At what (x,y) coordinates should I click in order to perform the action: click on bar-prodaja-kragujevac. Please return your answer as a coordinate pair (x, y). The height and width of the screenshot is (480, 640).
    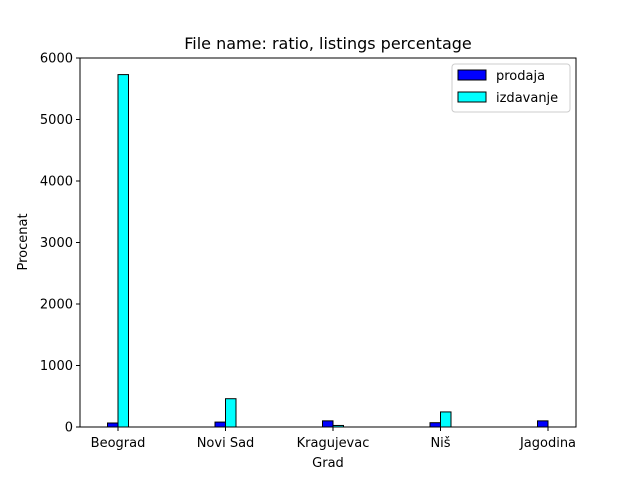
    Looking at the image, I should click on (328, 424).